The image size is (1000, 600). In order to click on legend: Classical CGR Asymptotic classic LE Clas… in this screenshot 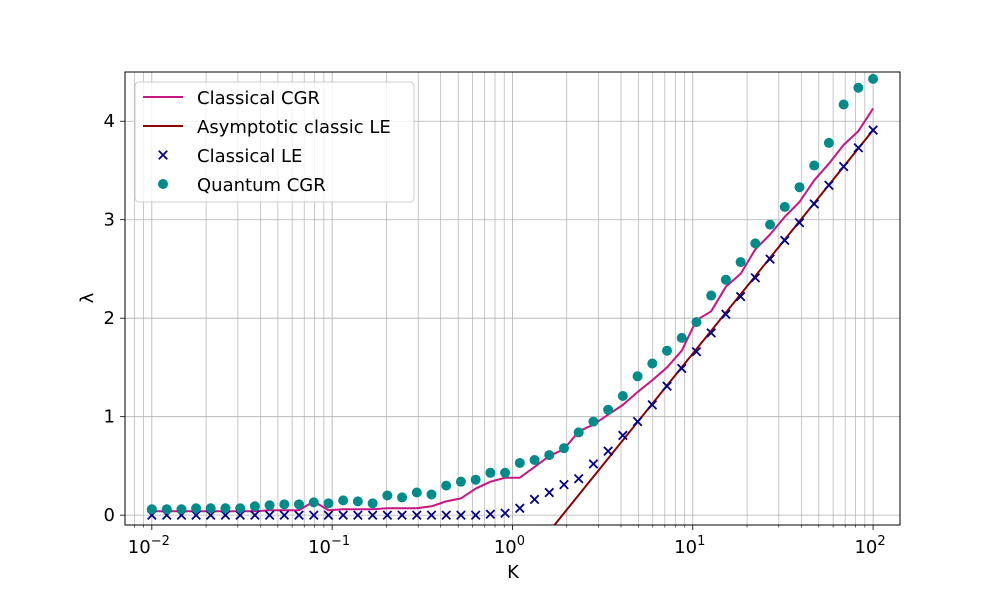, I will do `click(274, 142)`.